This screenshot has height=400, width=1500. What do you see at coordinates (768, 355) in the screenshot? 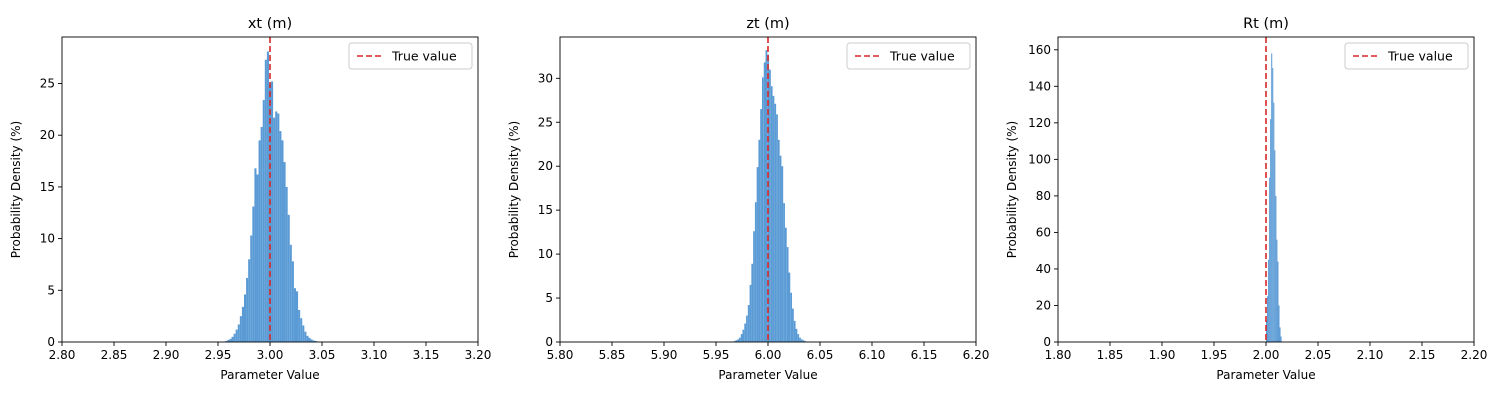
I see `x-tick-label: 6.00` at bounding box center [768, 355].